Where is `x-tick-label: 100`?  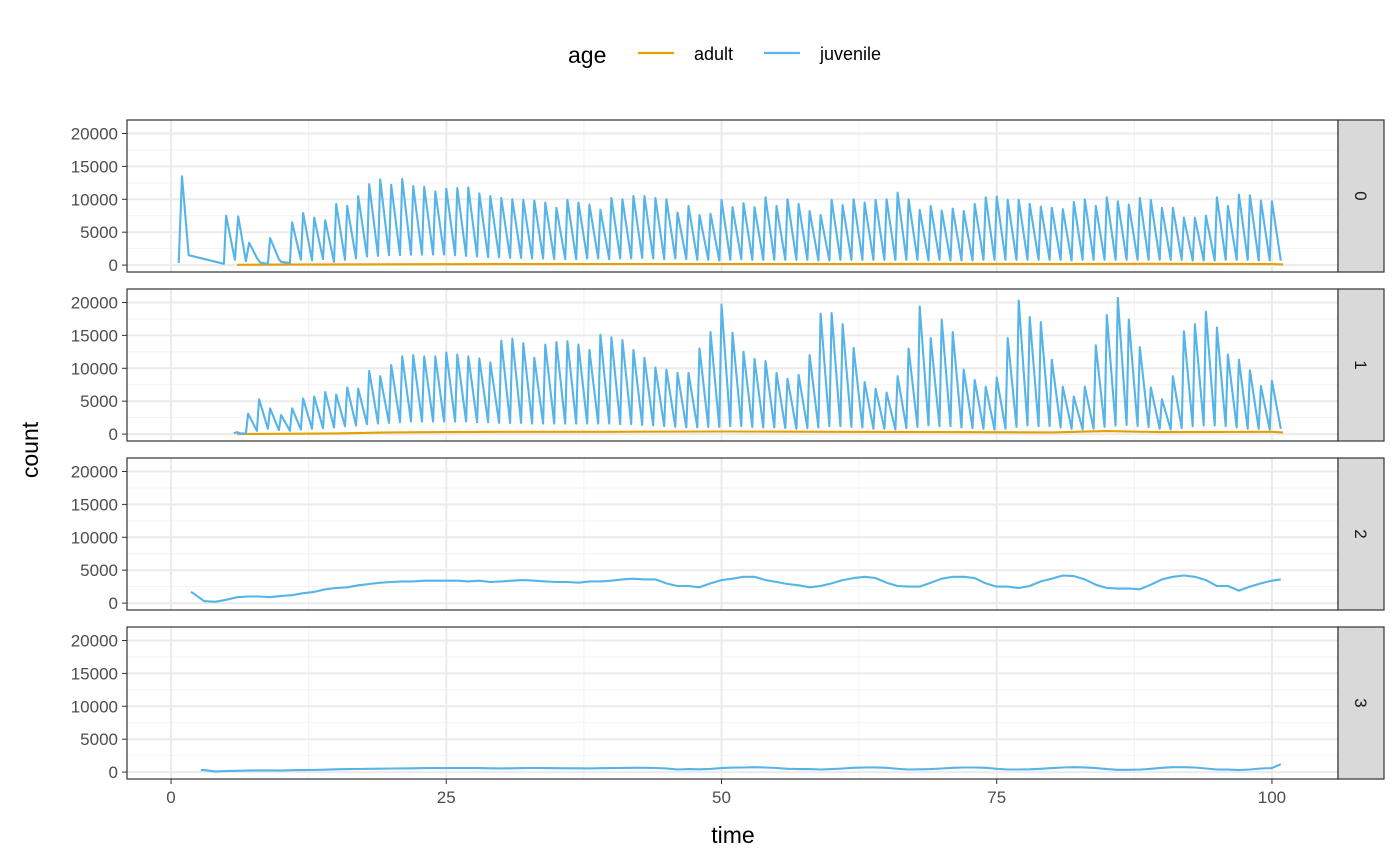
x-tick-label: 100 is located at coordinates (1272, 797).